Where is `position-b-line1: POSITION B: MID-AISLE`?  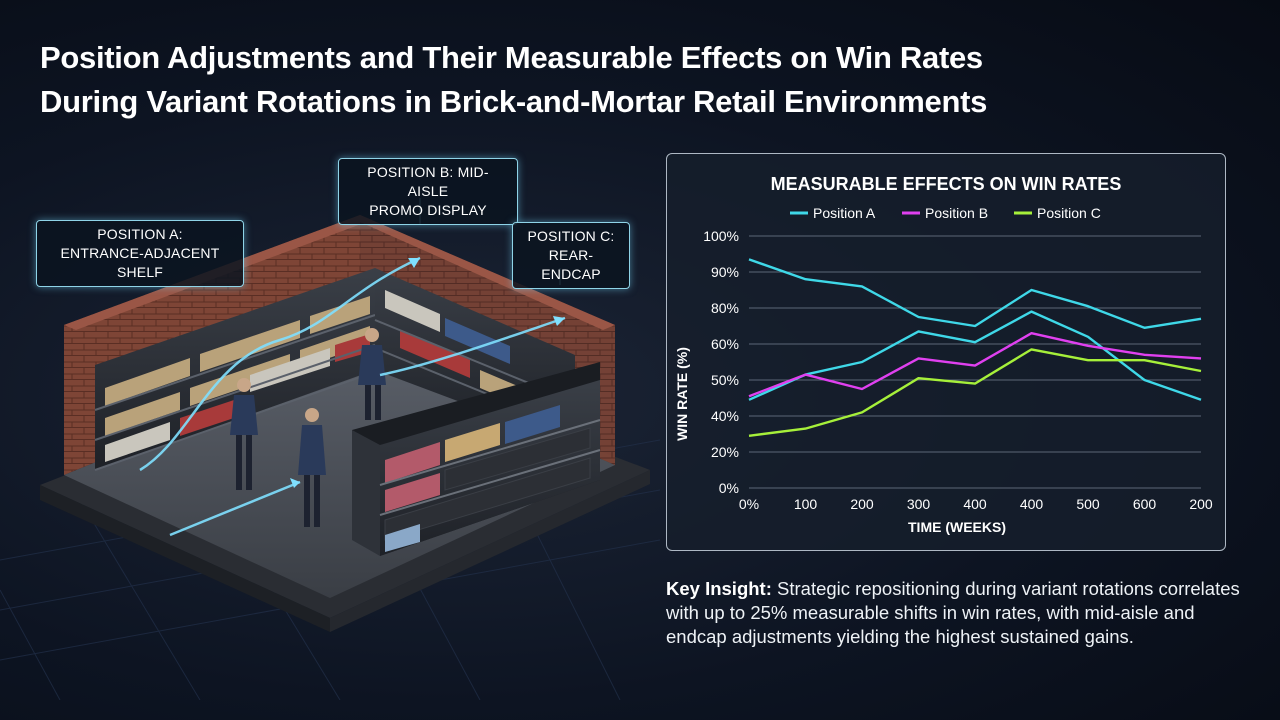
position-b-line1: POSITION B: MID-AISLE is located at coordinates (428, 181).